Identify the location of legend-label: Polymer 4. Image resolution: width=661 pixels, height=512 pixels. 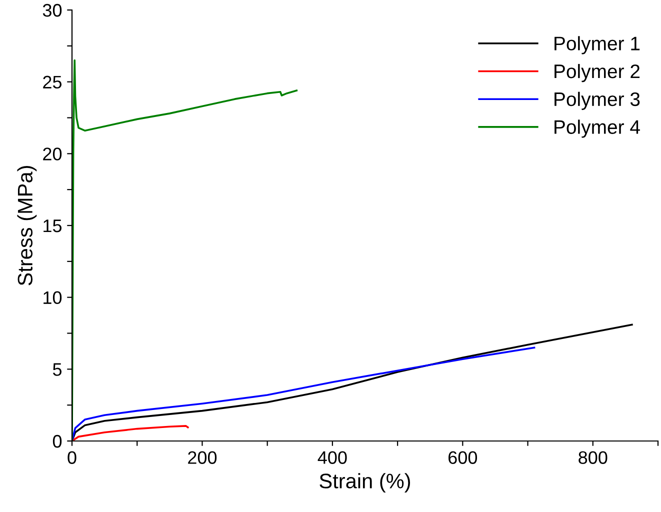
(597, 129).